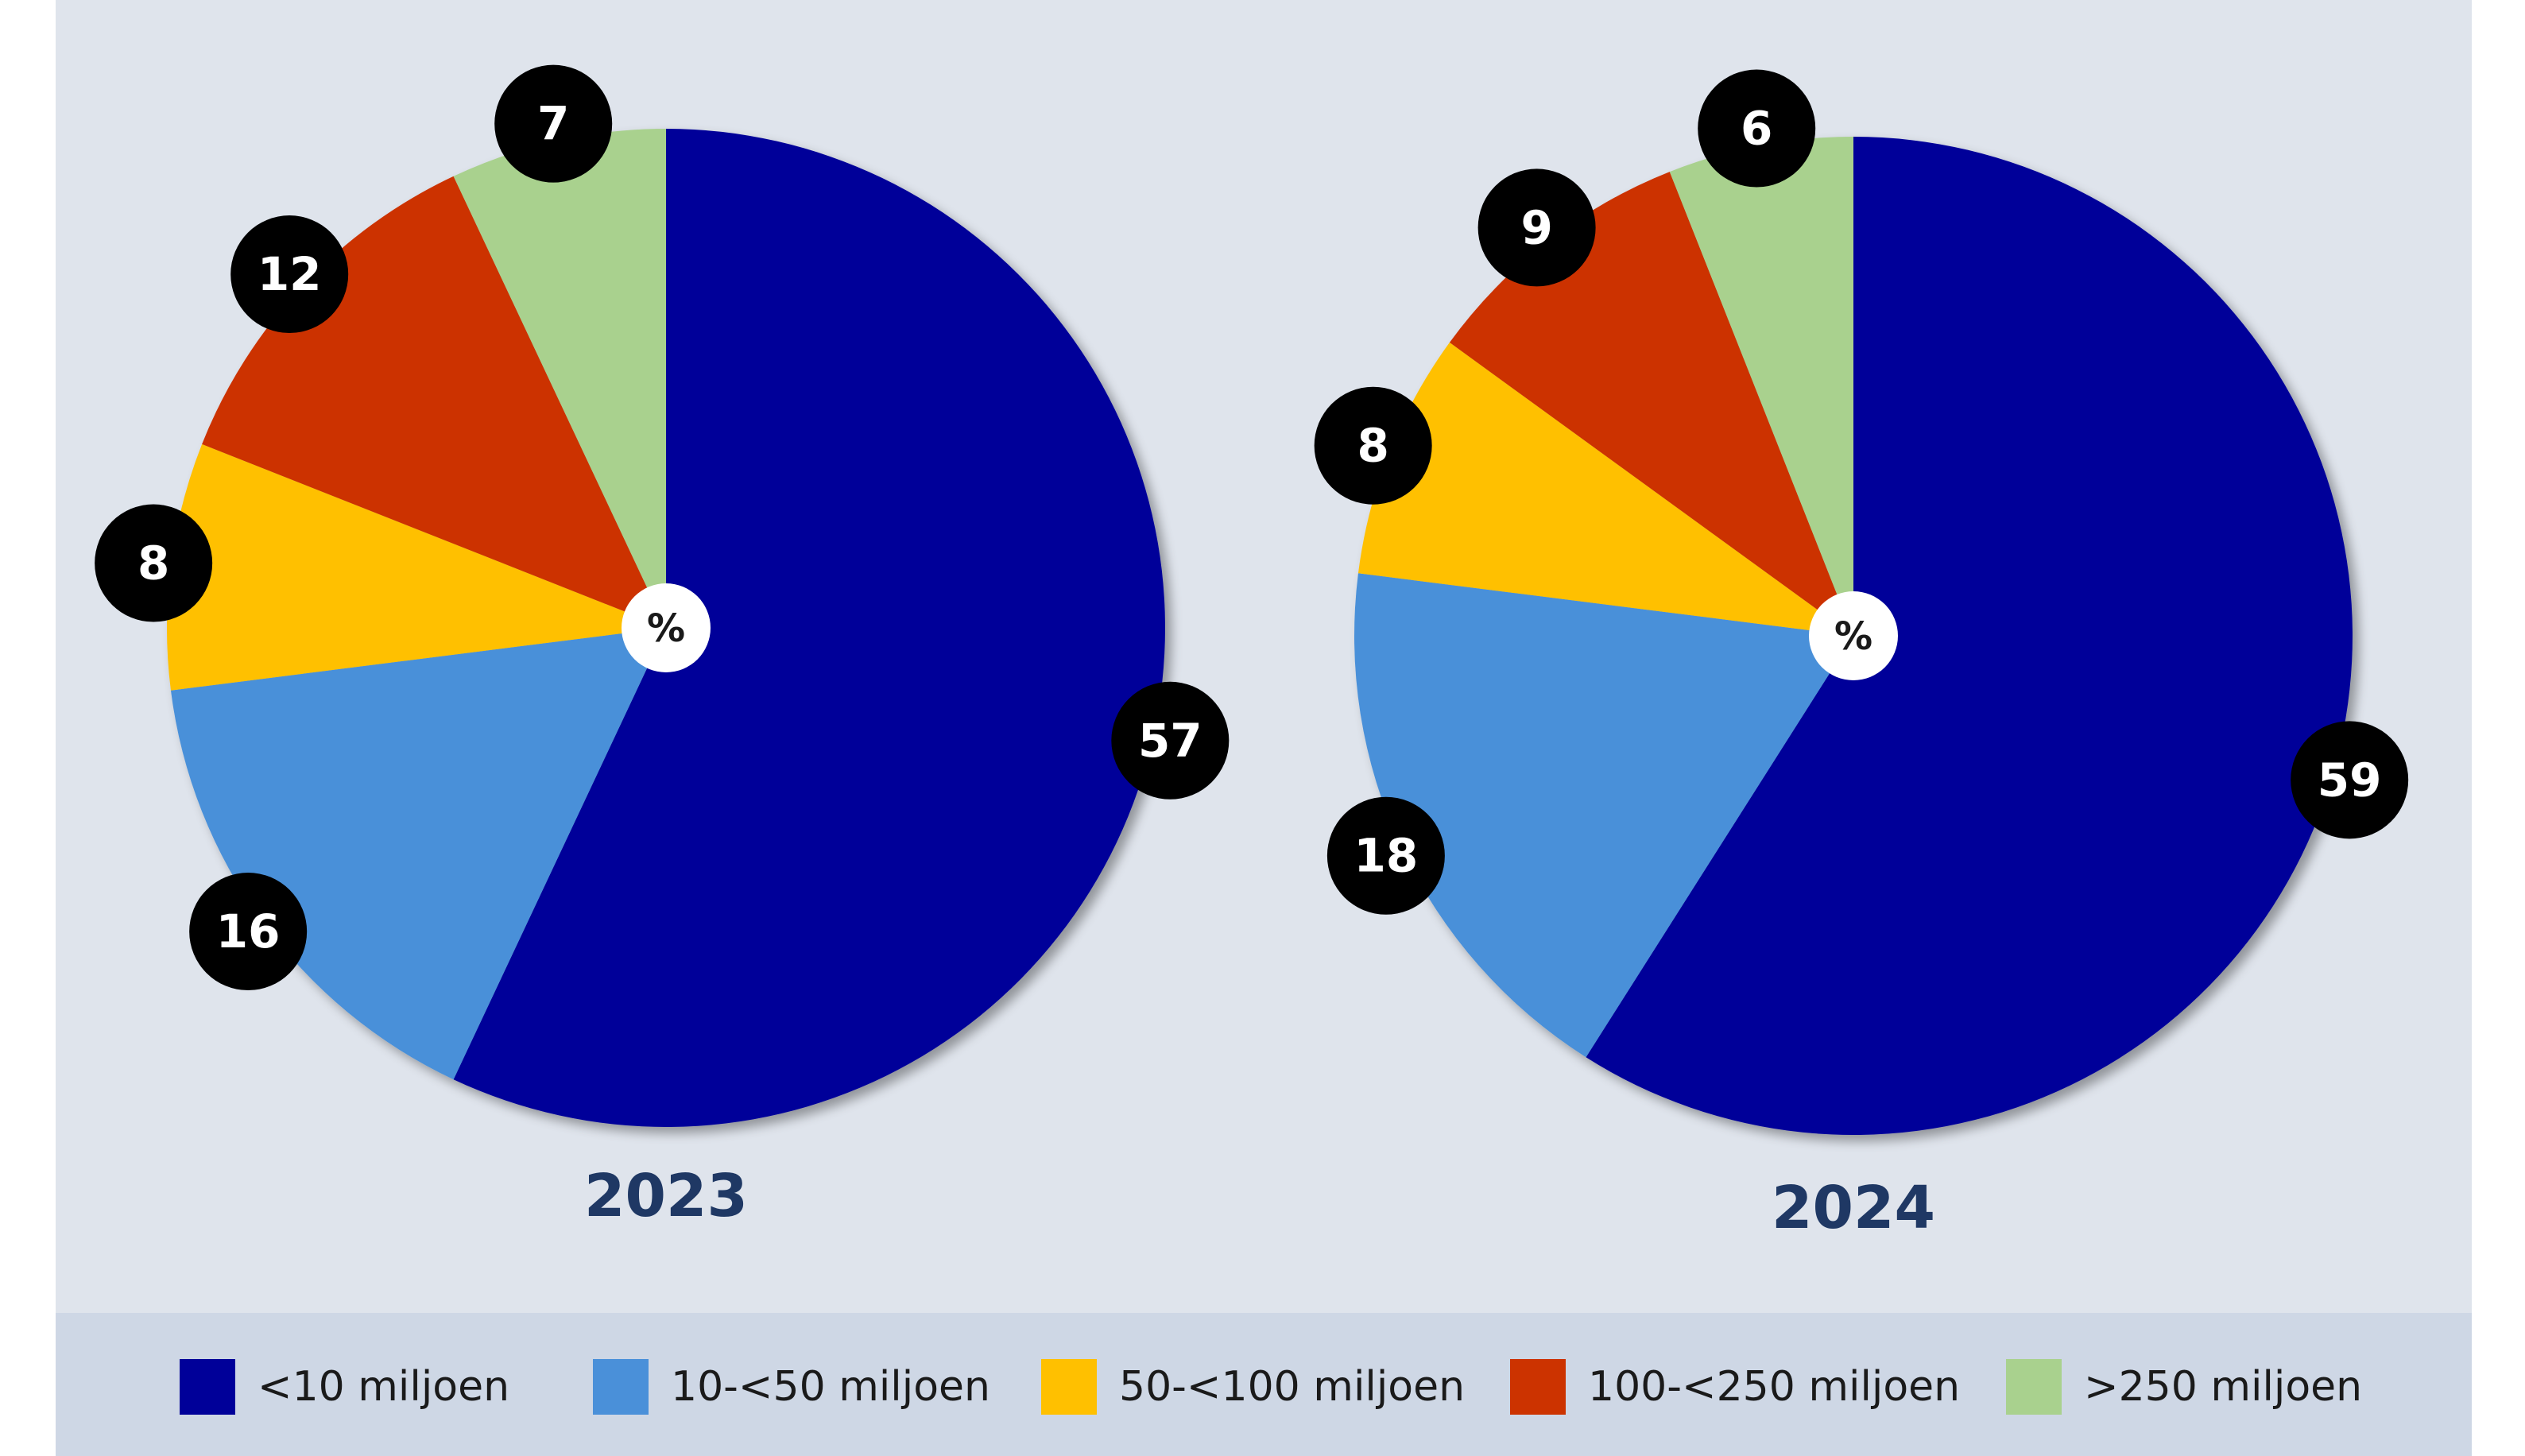 Image resolution: width=2525 pixels, height=1456 pixels. I want to click on legend-item-4: 100-<250 miljoen, so click(1735, 1387).